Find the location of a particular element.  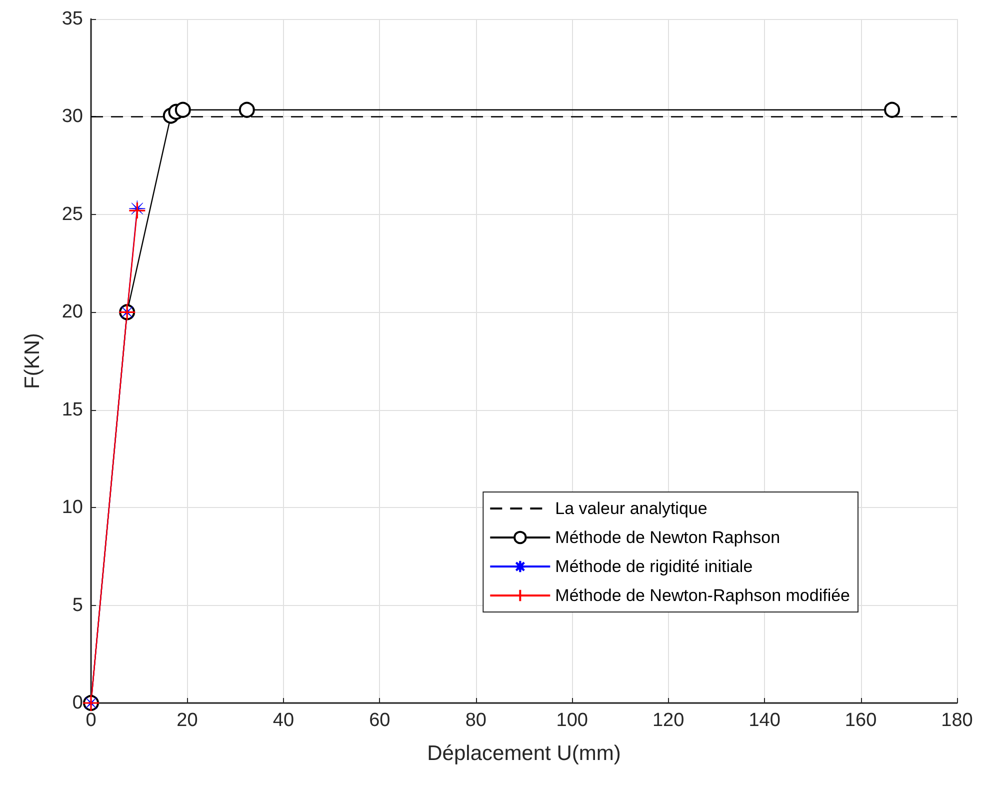

legend-label: Méthode de Newton Raphson is located at coordinates (667, 537).